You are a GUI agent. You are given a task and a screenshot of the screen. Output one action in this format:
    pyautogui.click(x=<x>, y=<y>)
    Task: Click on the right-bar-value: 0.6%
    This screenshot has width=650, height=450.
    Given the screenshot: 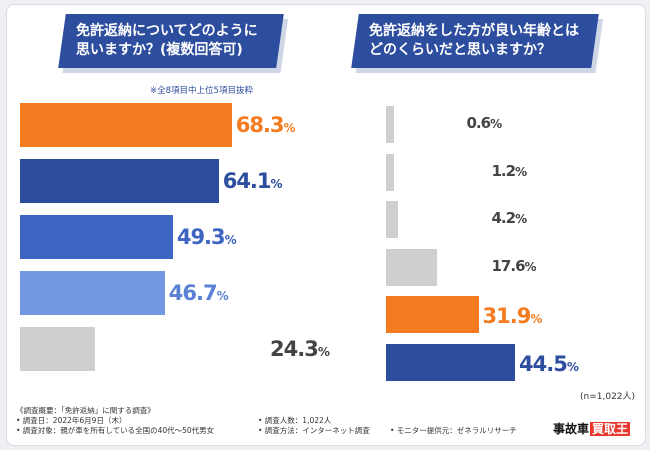 What is the action you would take?
    pyautogui.click(x=484, y=123)
    